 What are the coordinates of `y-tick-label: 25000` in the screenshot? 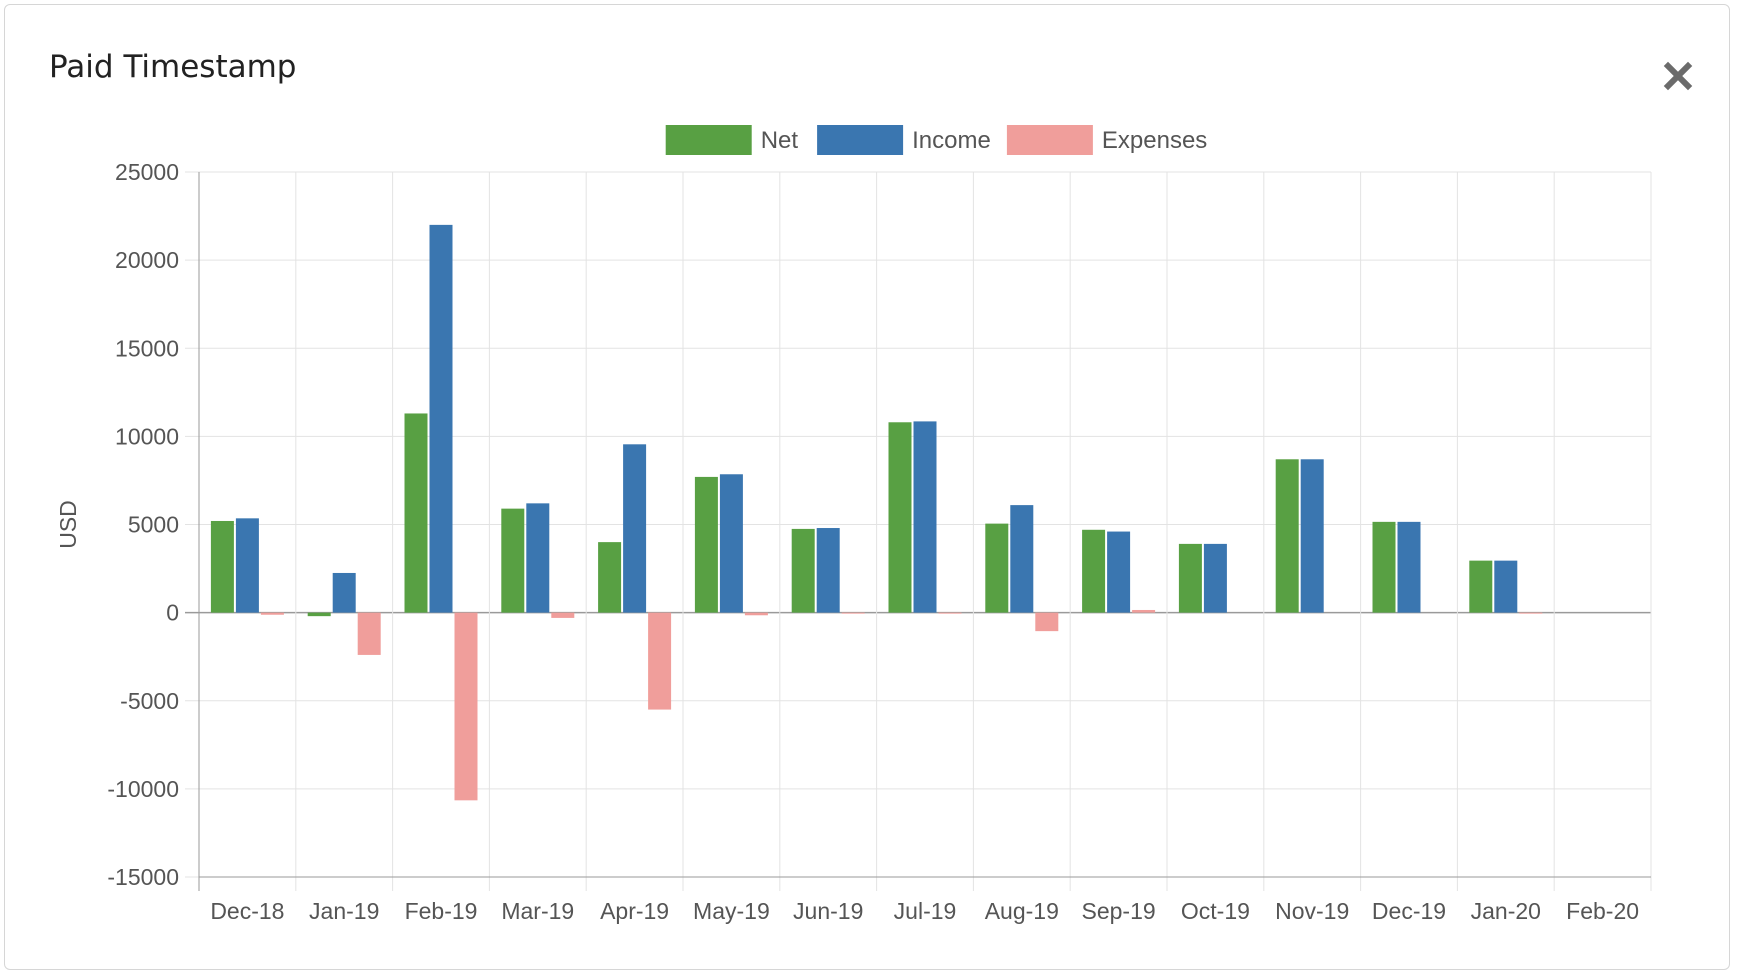 It's located at (147, 172).